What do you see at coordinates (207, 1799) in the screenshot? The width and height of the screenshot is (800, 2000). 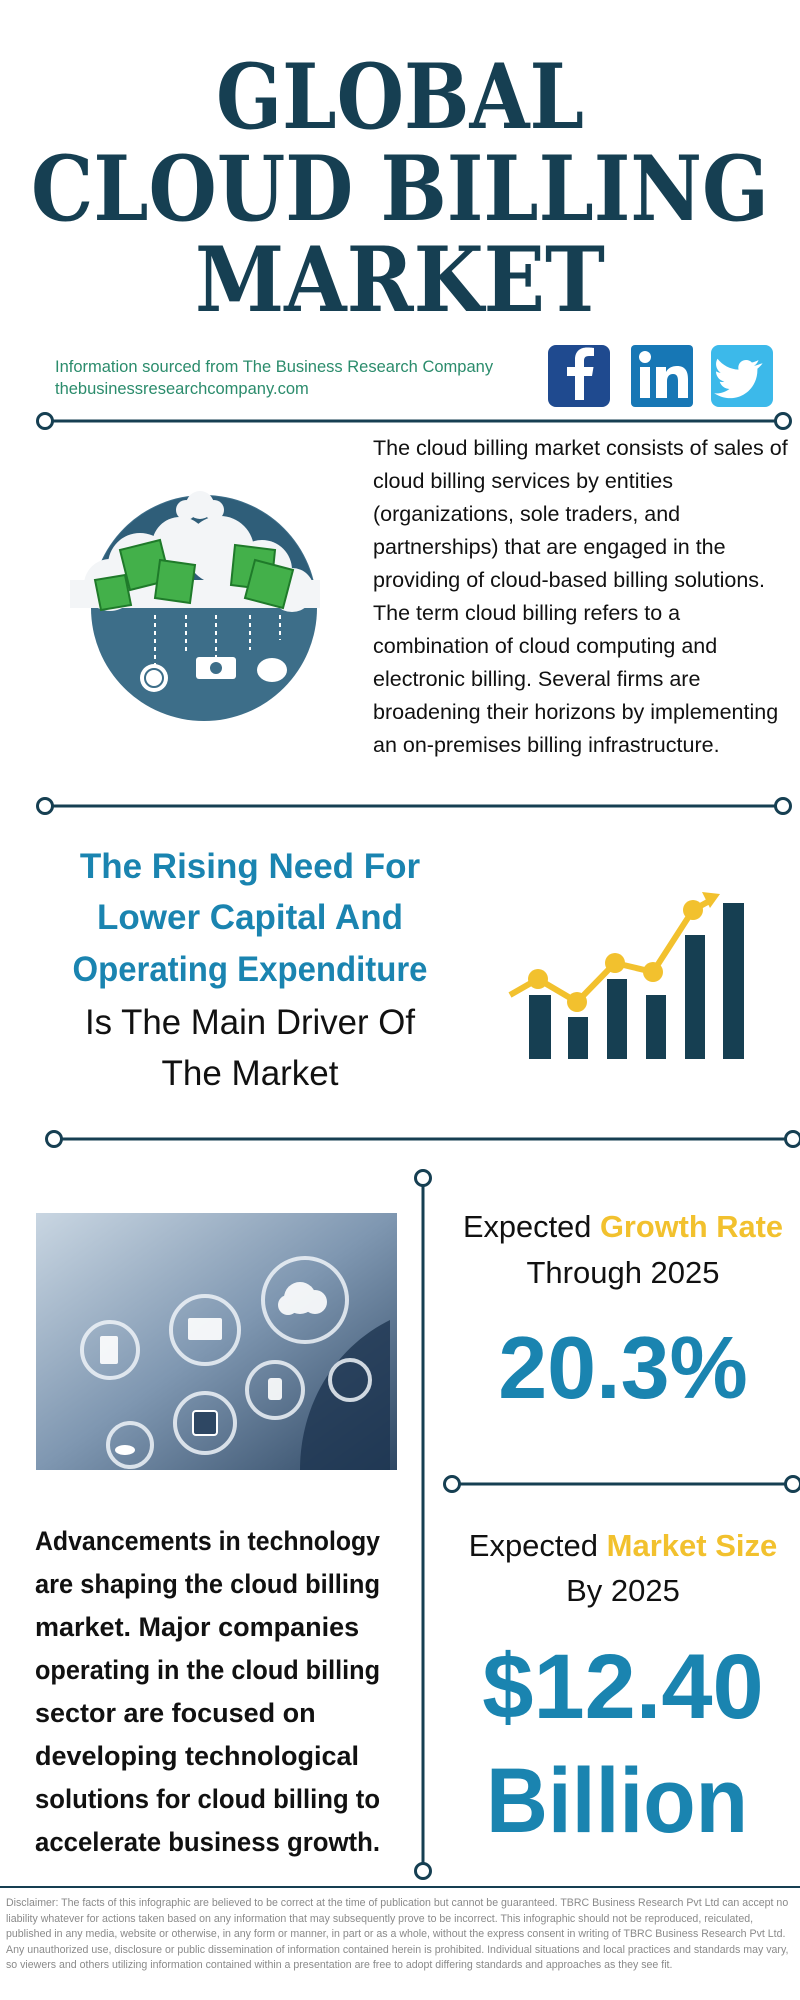 I see `trend-line: solutions for cloud billing to` at bounding box center [207, 1799].